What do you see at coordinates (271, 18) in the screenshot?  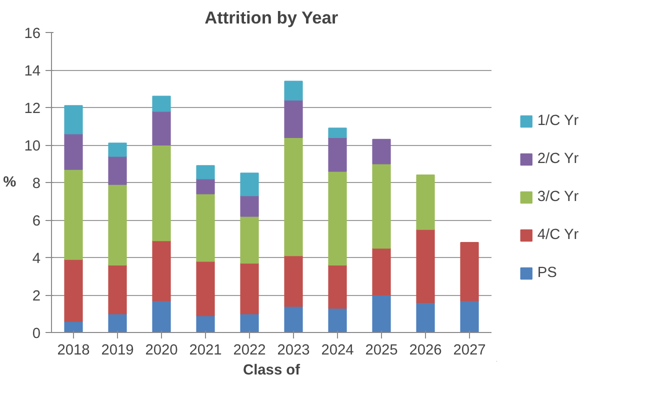 I see `chart-title: Attrition by Year` at bounding box center [271, 18].